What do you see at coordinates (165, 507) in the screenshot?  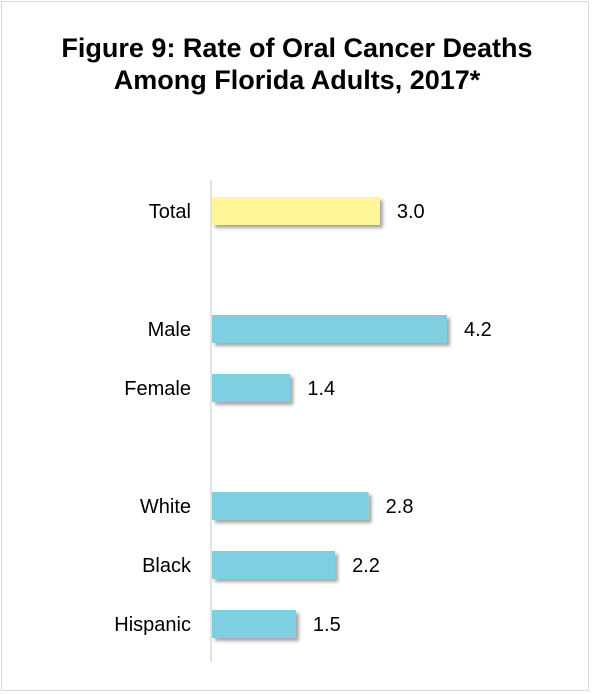 I see `category-label-white: White` at bounding box center [165, 507].